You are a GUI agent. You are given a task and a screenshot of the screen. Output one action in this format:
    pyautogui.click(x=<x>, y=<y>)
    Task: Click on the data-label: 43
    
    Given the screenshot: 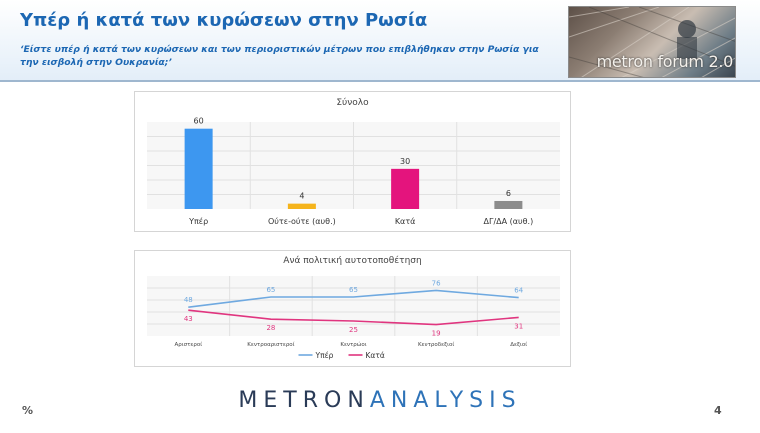 What is the action you would take?
    pyautogui.click(x=188, y=319)
    